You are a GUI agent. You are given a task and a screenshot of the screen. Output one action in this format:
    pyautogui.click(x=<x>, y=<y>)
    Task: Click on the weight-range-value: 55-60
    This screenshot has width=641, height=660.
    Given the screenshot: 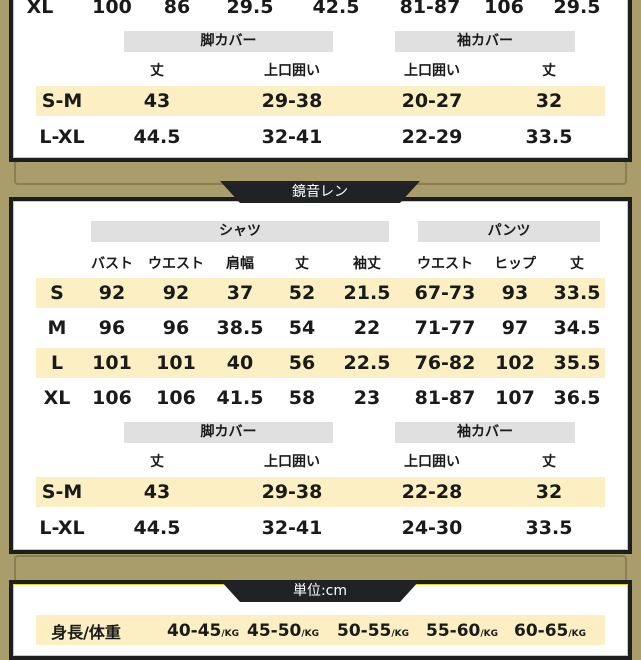 What is the action you would take?
    pyautogui.click(x=453, y=631)
    